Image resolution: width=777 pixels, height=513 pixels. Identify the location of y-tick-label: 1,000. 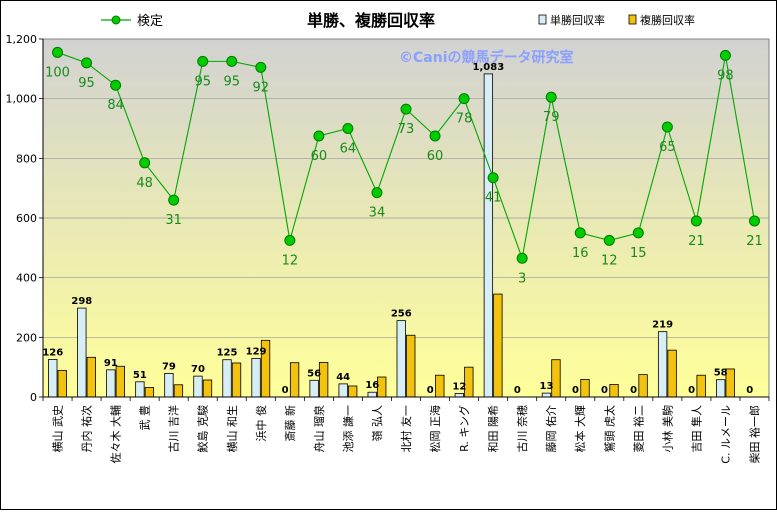
(22, 99).